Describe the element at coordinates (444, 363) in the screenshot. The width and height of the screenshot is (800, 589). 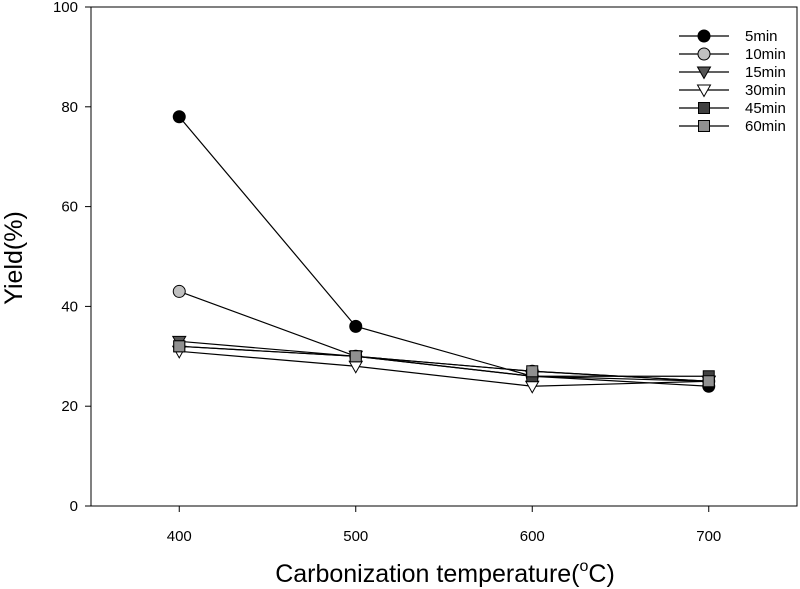
I see `series-line-60min` at that location.